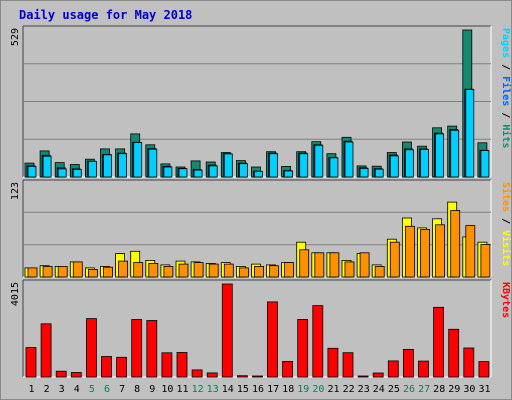 Image resolution: width=512 pixels, height=400 pixels. Describe the element at coordinates (15, 294) in the screenshot. I see `ymax-label-bottom: 4015` at that location.